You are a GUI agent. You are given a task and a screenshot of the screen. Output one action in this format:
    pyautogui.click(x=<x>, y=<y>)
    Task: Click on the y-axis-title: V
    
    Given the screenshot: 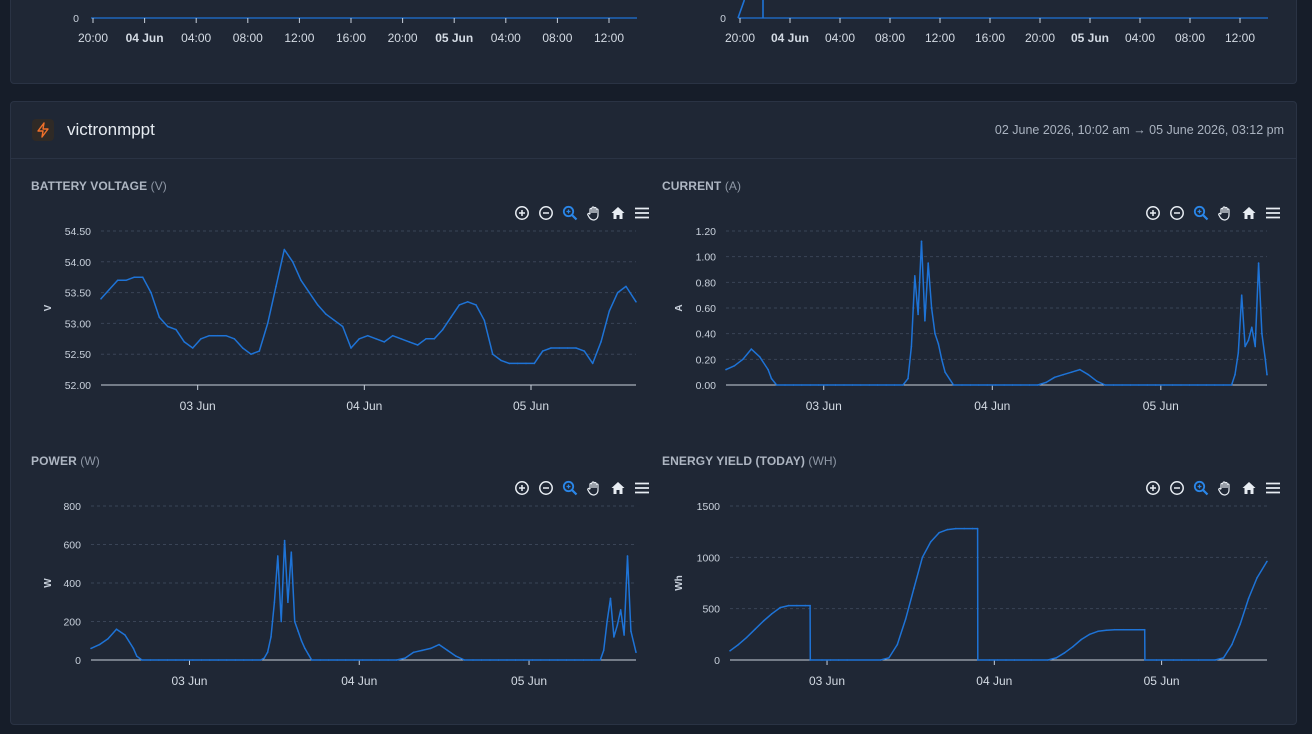 What is the action you would take?
    pyautogui.click(x=48, y=307)
    